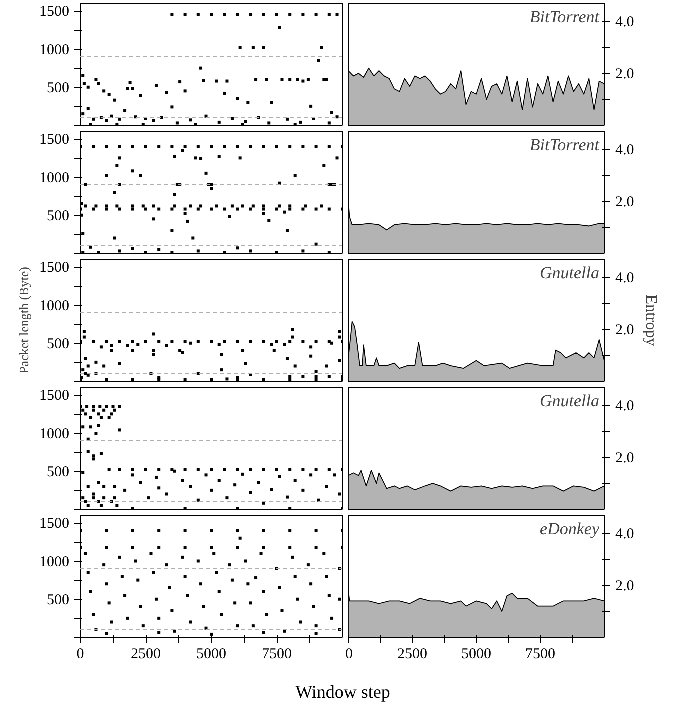 This screenshot has width=676, height=715. I want to click on y2-axis-title: Entropy, so click(651, 320).